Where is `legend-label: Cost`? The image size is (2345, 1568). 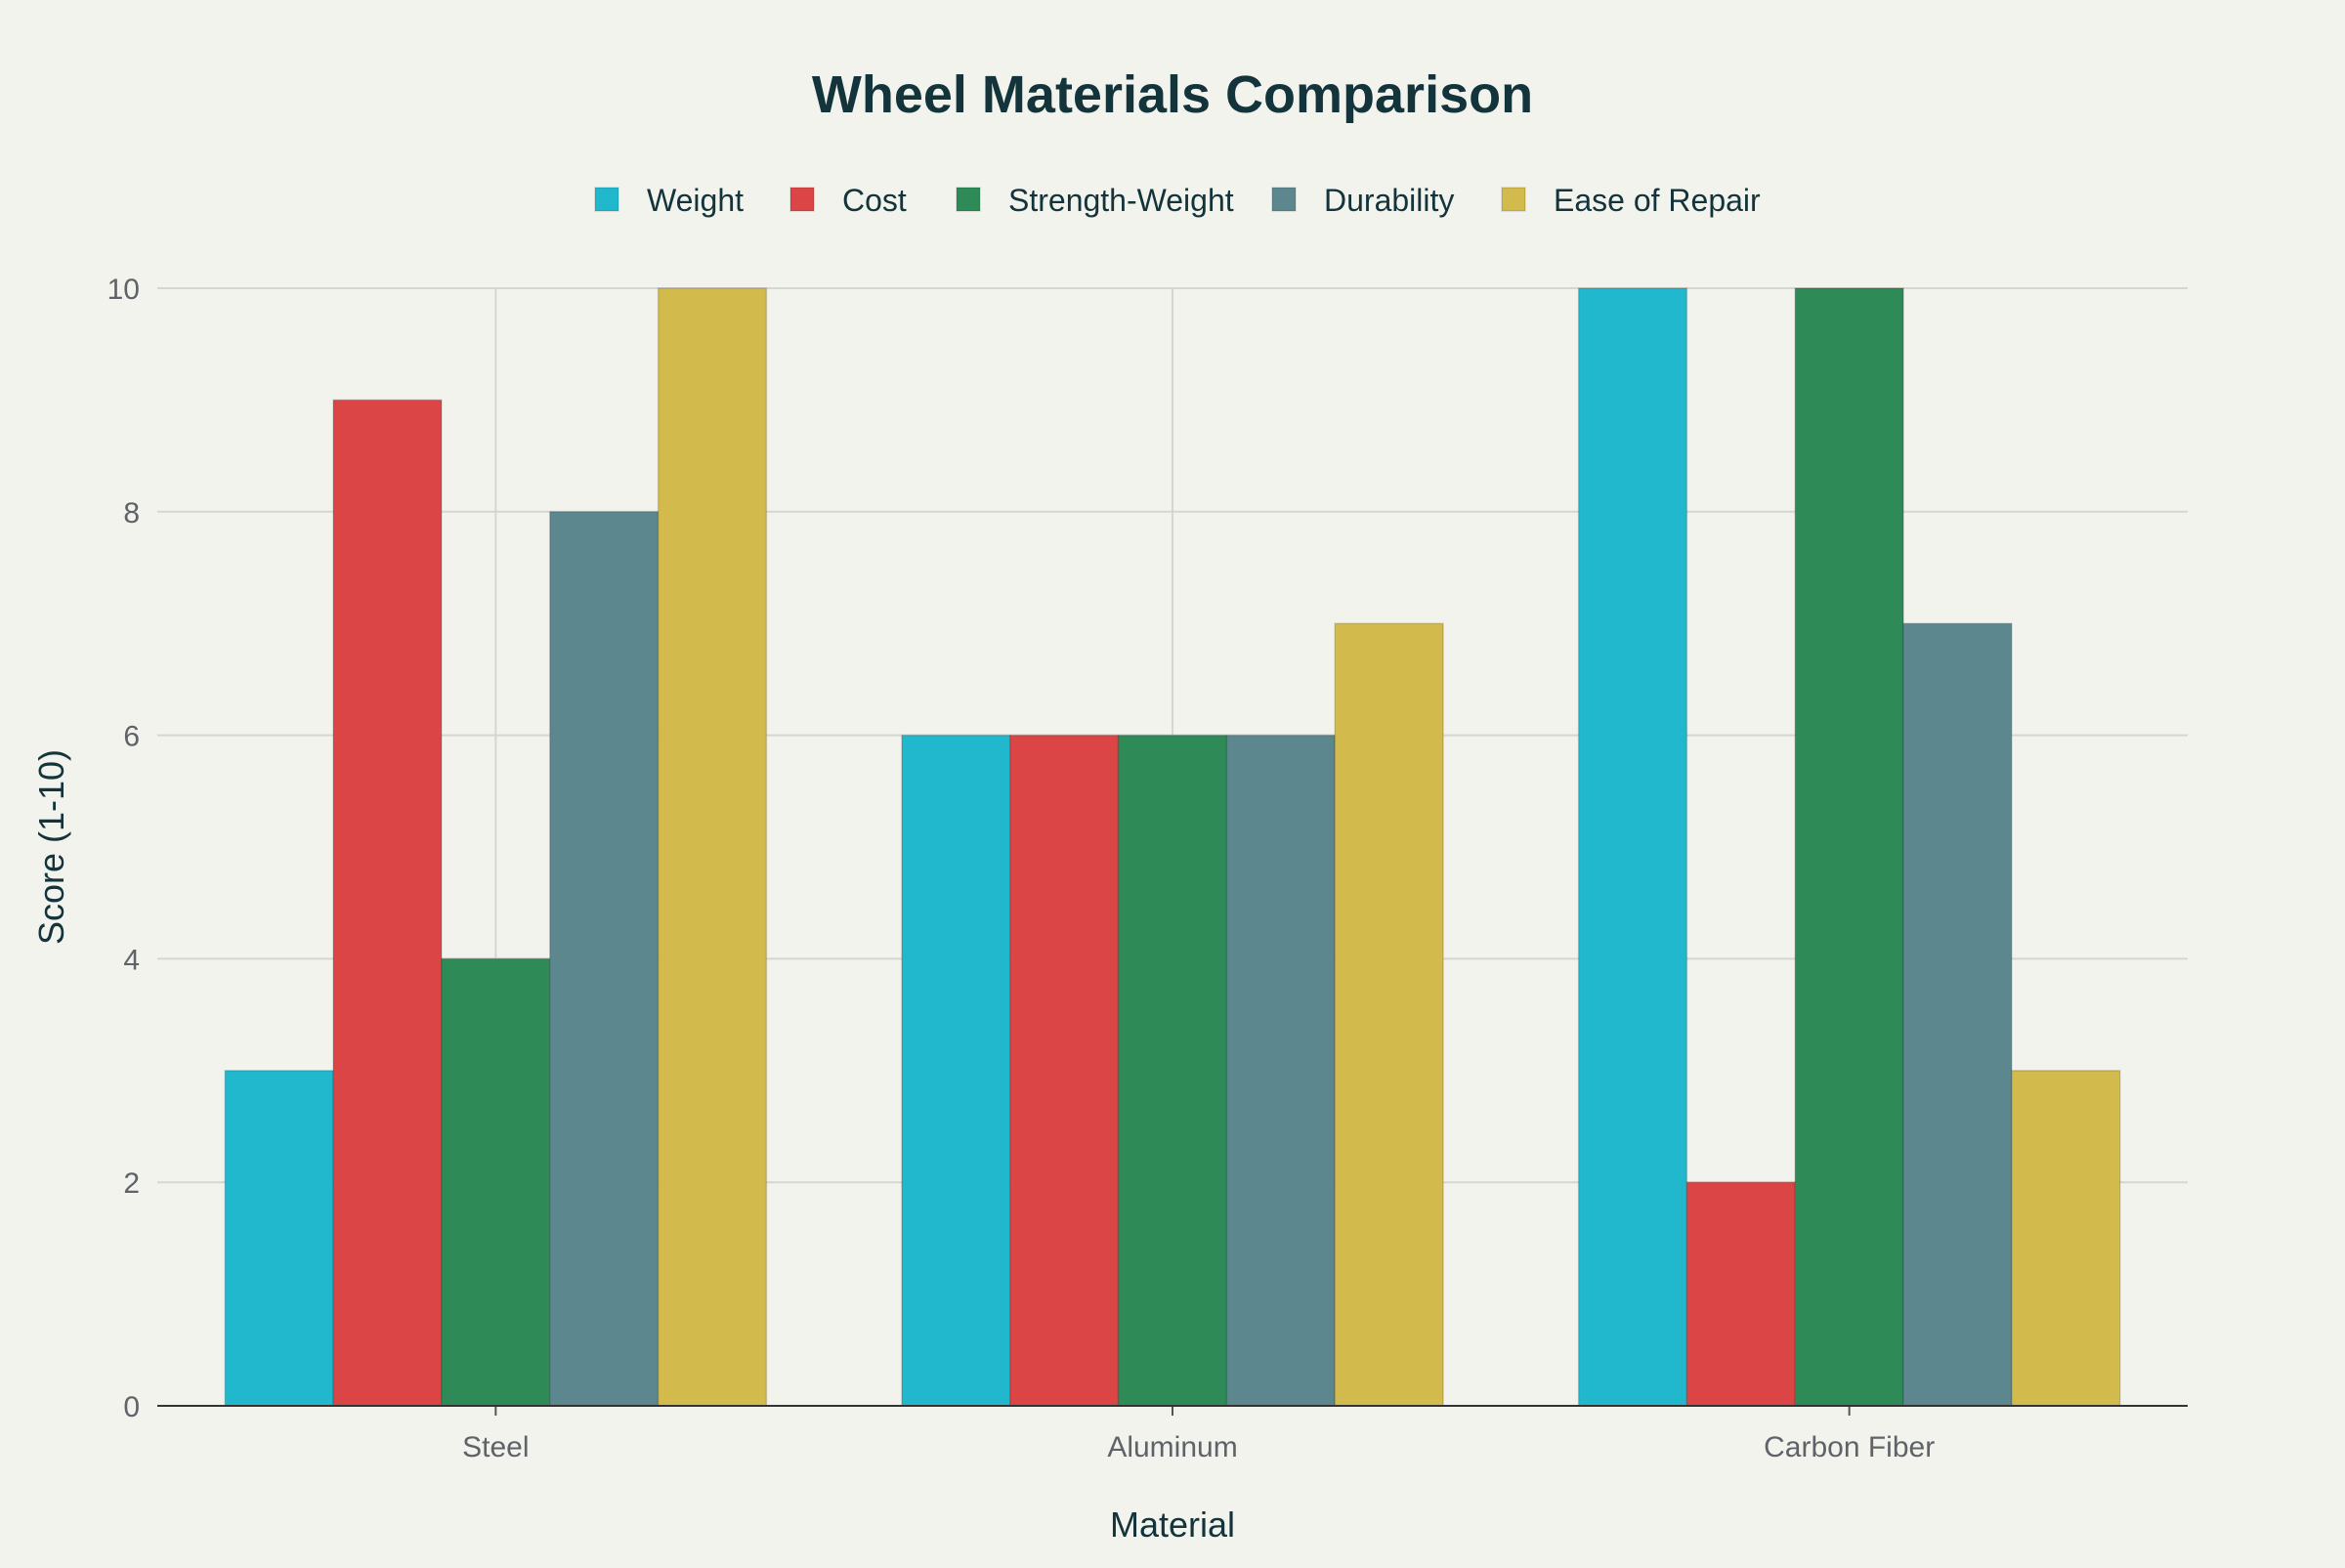 legend-label: Cost is located at coordinates (874, 200).